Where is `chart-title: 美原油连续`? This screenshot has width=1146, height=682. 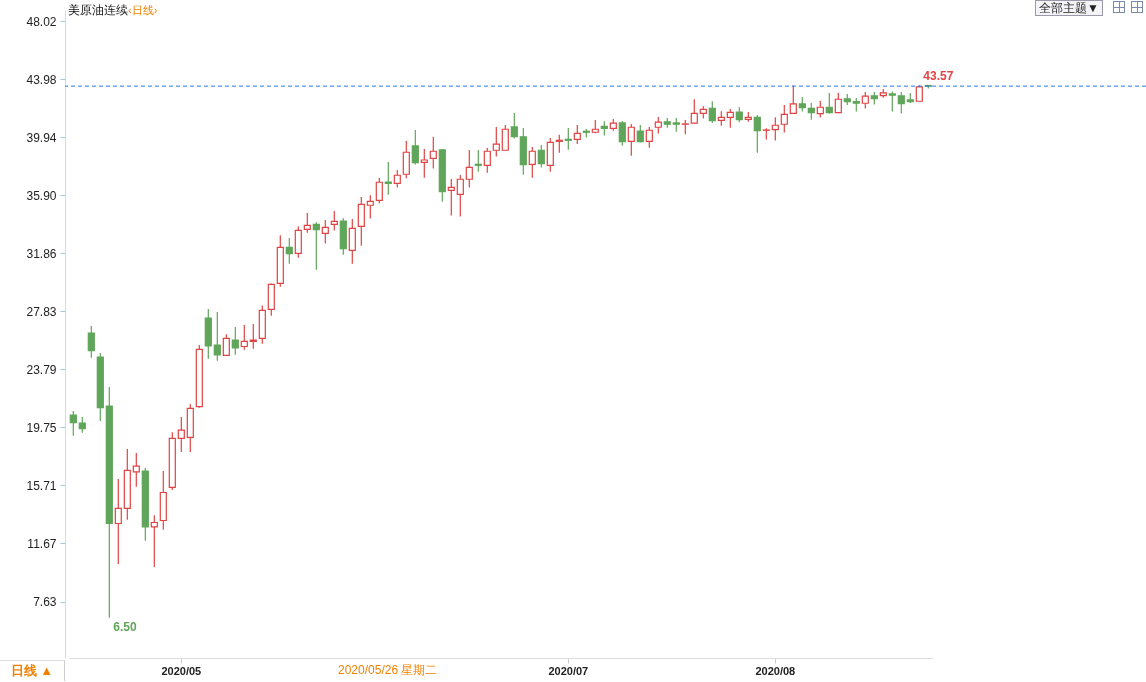
chart-title: 美原油连续 is located at coordinates (98, 10).